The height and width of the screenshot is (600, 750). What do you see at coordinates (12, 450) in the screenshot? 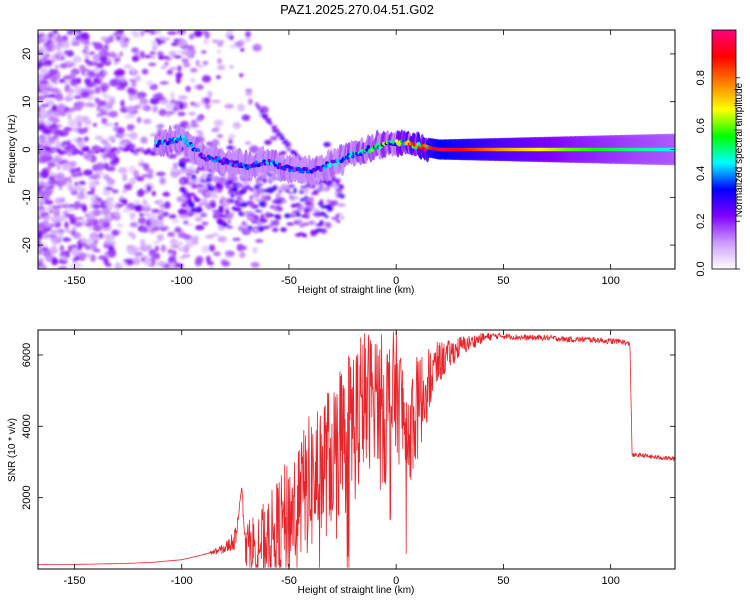
I see `snr-y-axis-label: SNR (10 * v/v)` at bounding box center [12, 450].